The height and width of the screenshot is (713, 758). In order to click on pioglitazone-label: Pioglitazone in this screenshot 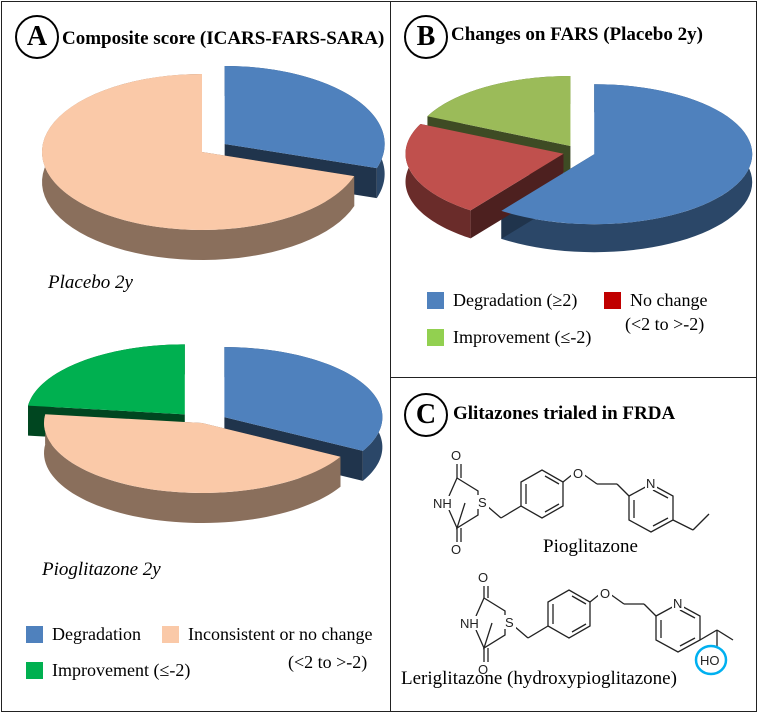, I will do `click(590, 546)`.